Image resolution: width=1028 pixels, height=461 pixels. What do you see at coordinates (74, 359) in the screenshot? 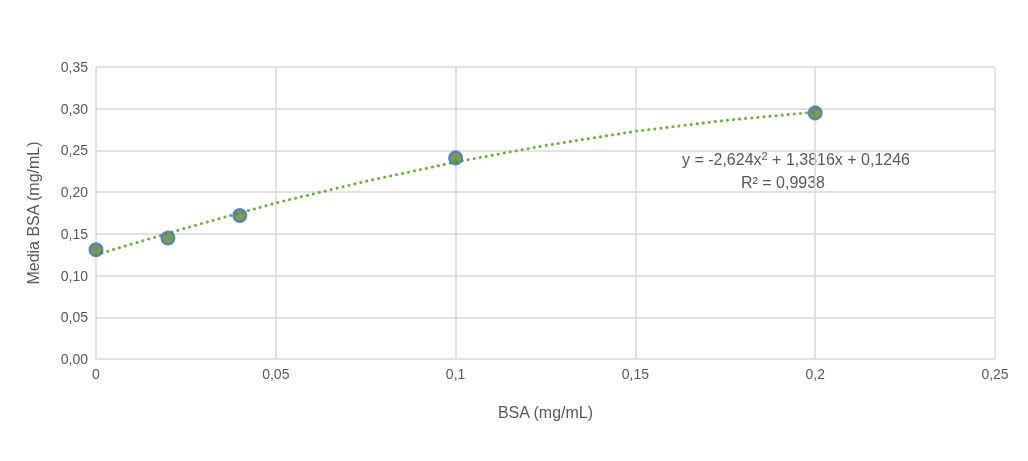
I see `y-tick-label: 0,00` at bounding box center [74, 359].